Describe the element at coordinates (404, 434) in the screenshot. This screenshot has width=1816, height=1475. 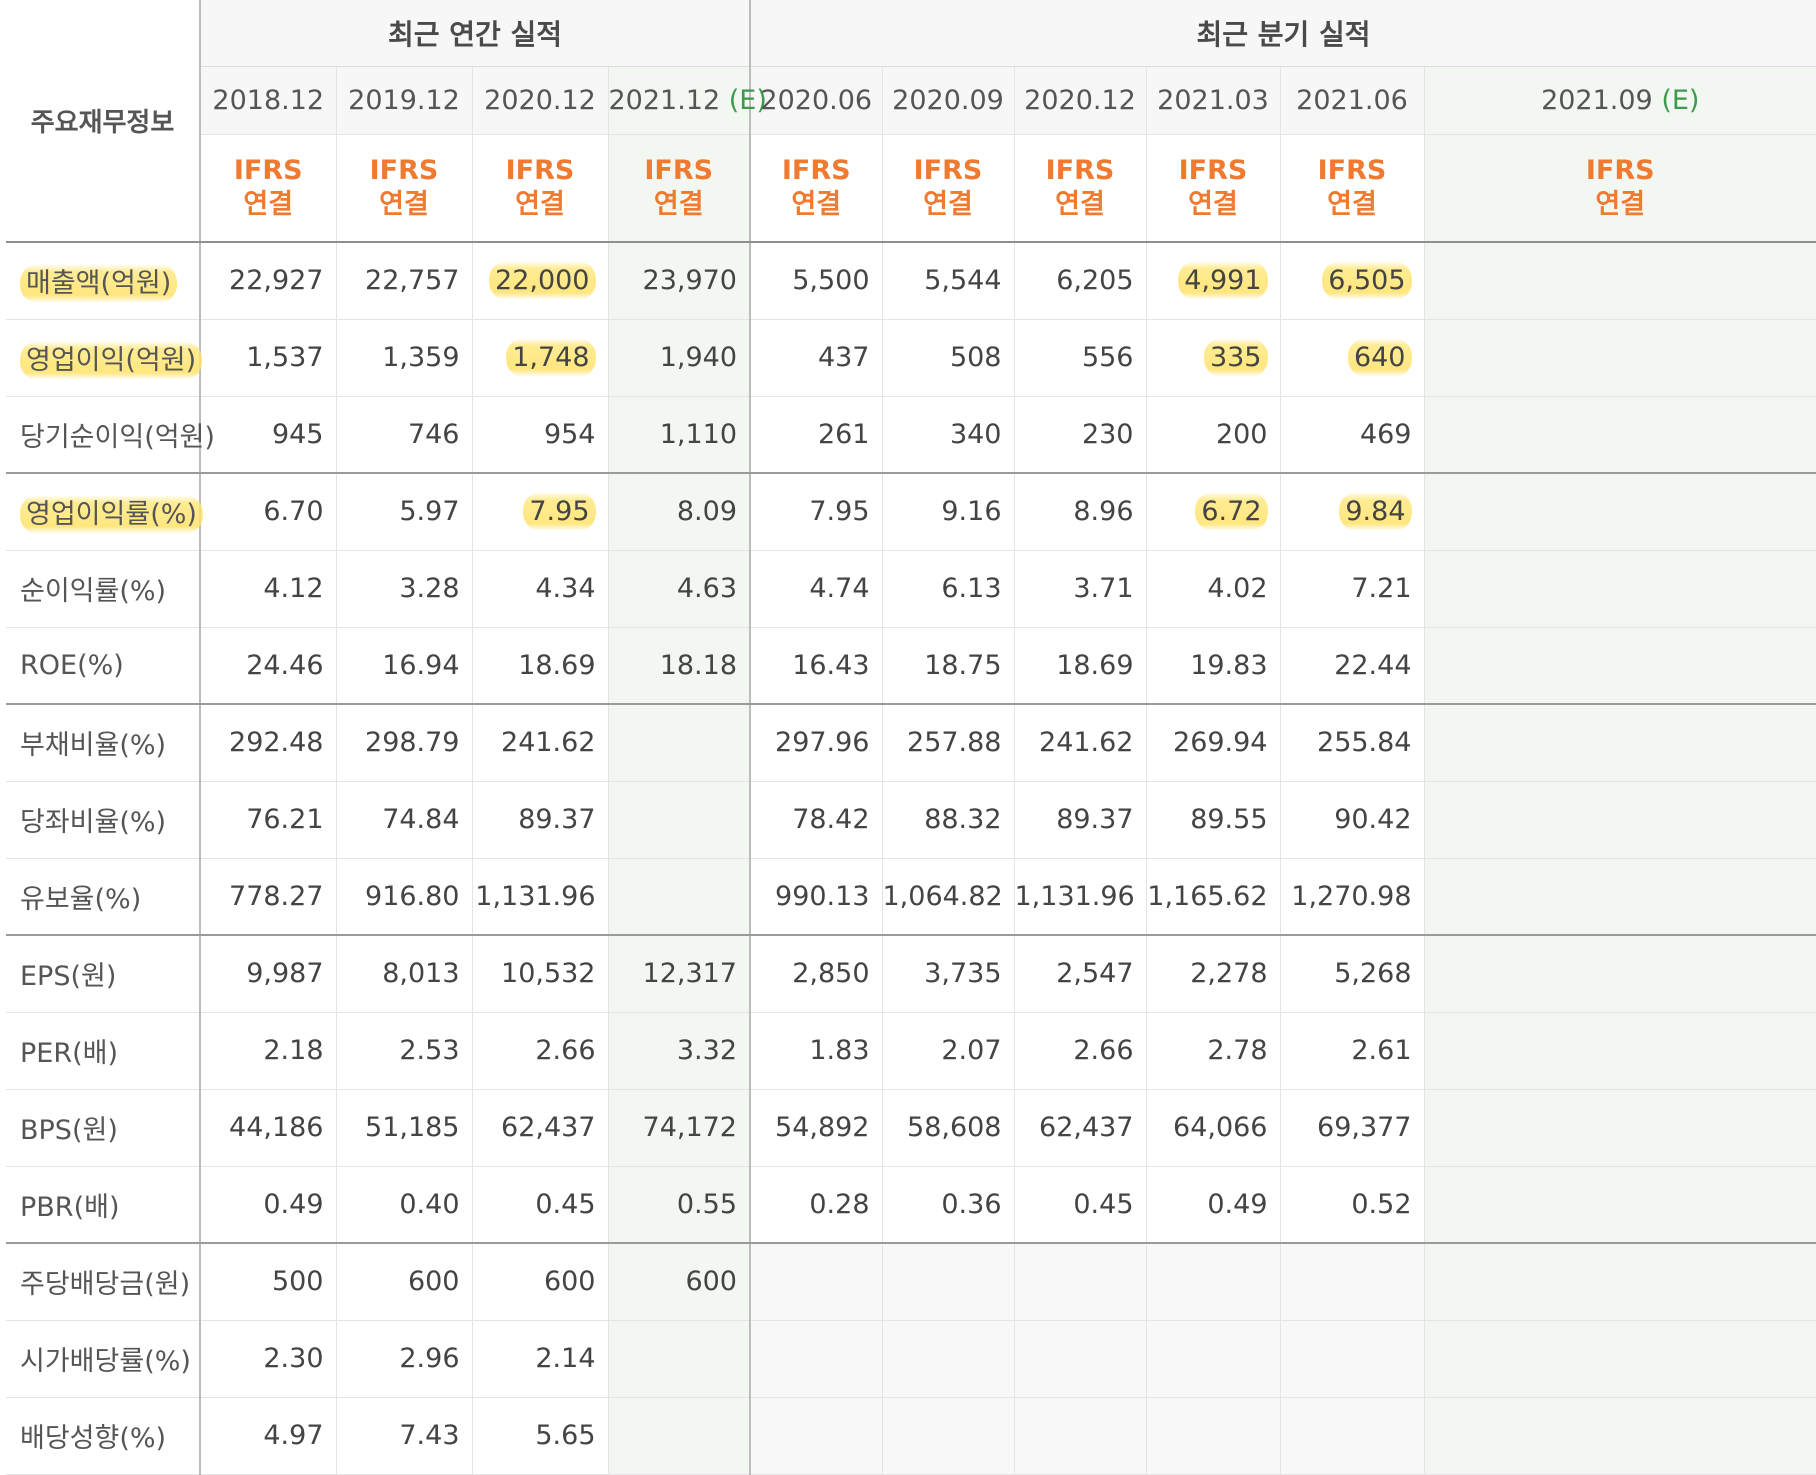
I see `table-cell: 746` at that location.